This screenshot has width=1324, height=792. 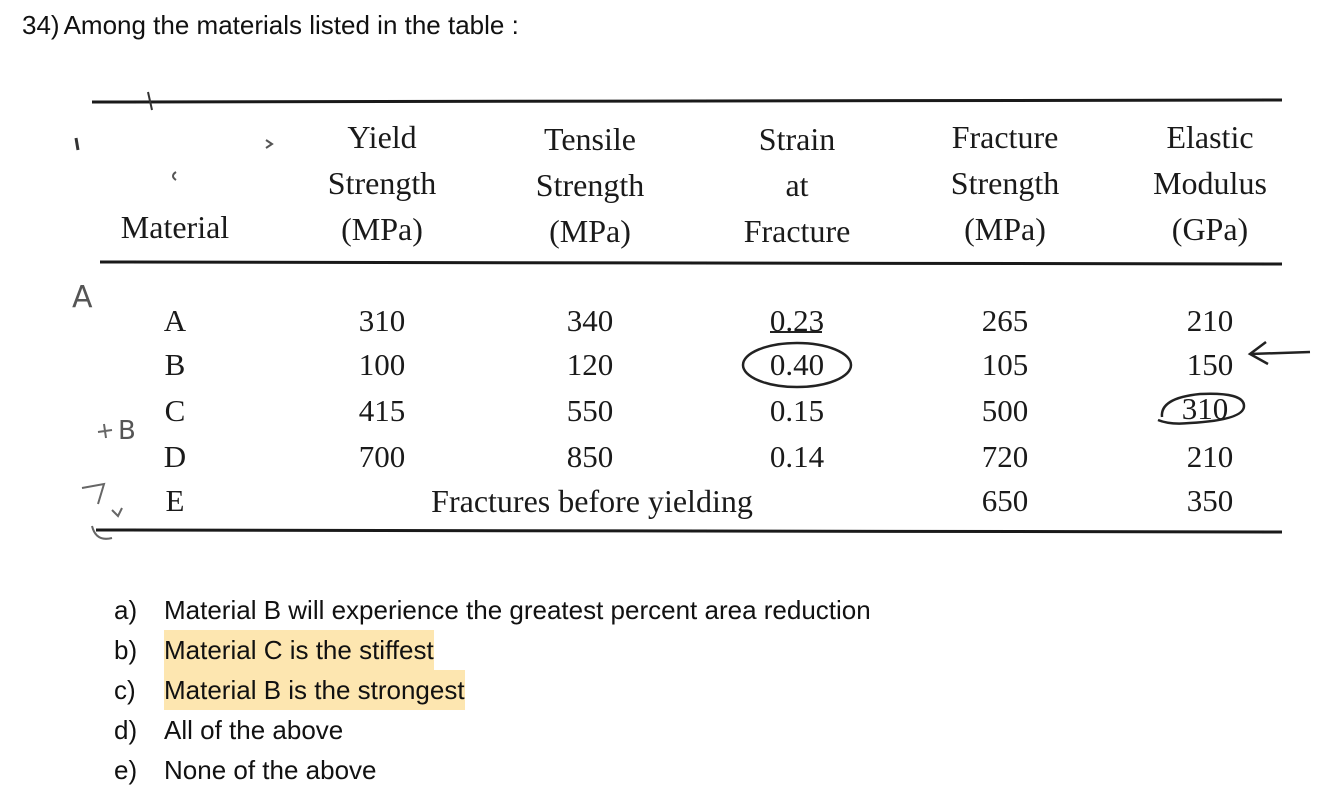 What do you see at coordinates (592, 501) in the screenshot?
I see `cell-merged-note: Fractures before yielding` at bounding box center [592, 501].